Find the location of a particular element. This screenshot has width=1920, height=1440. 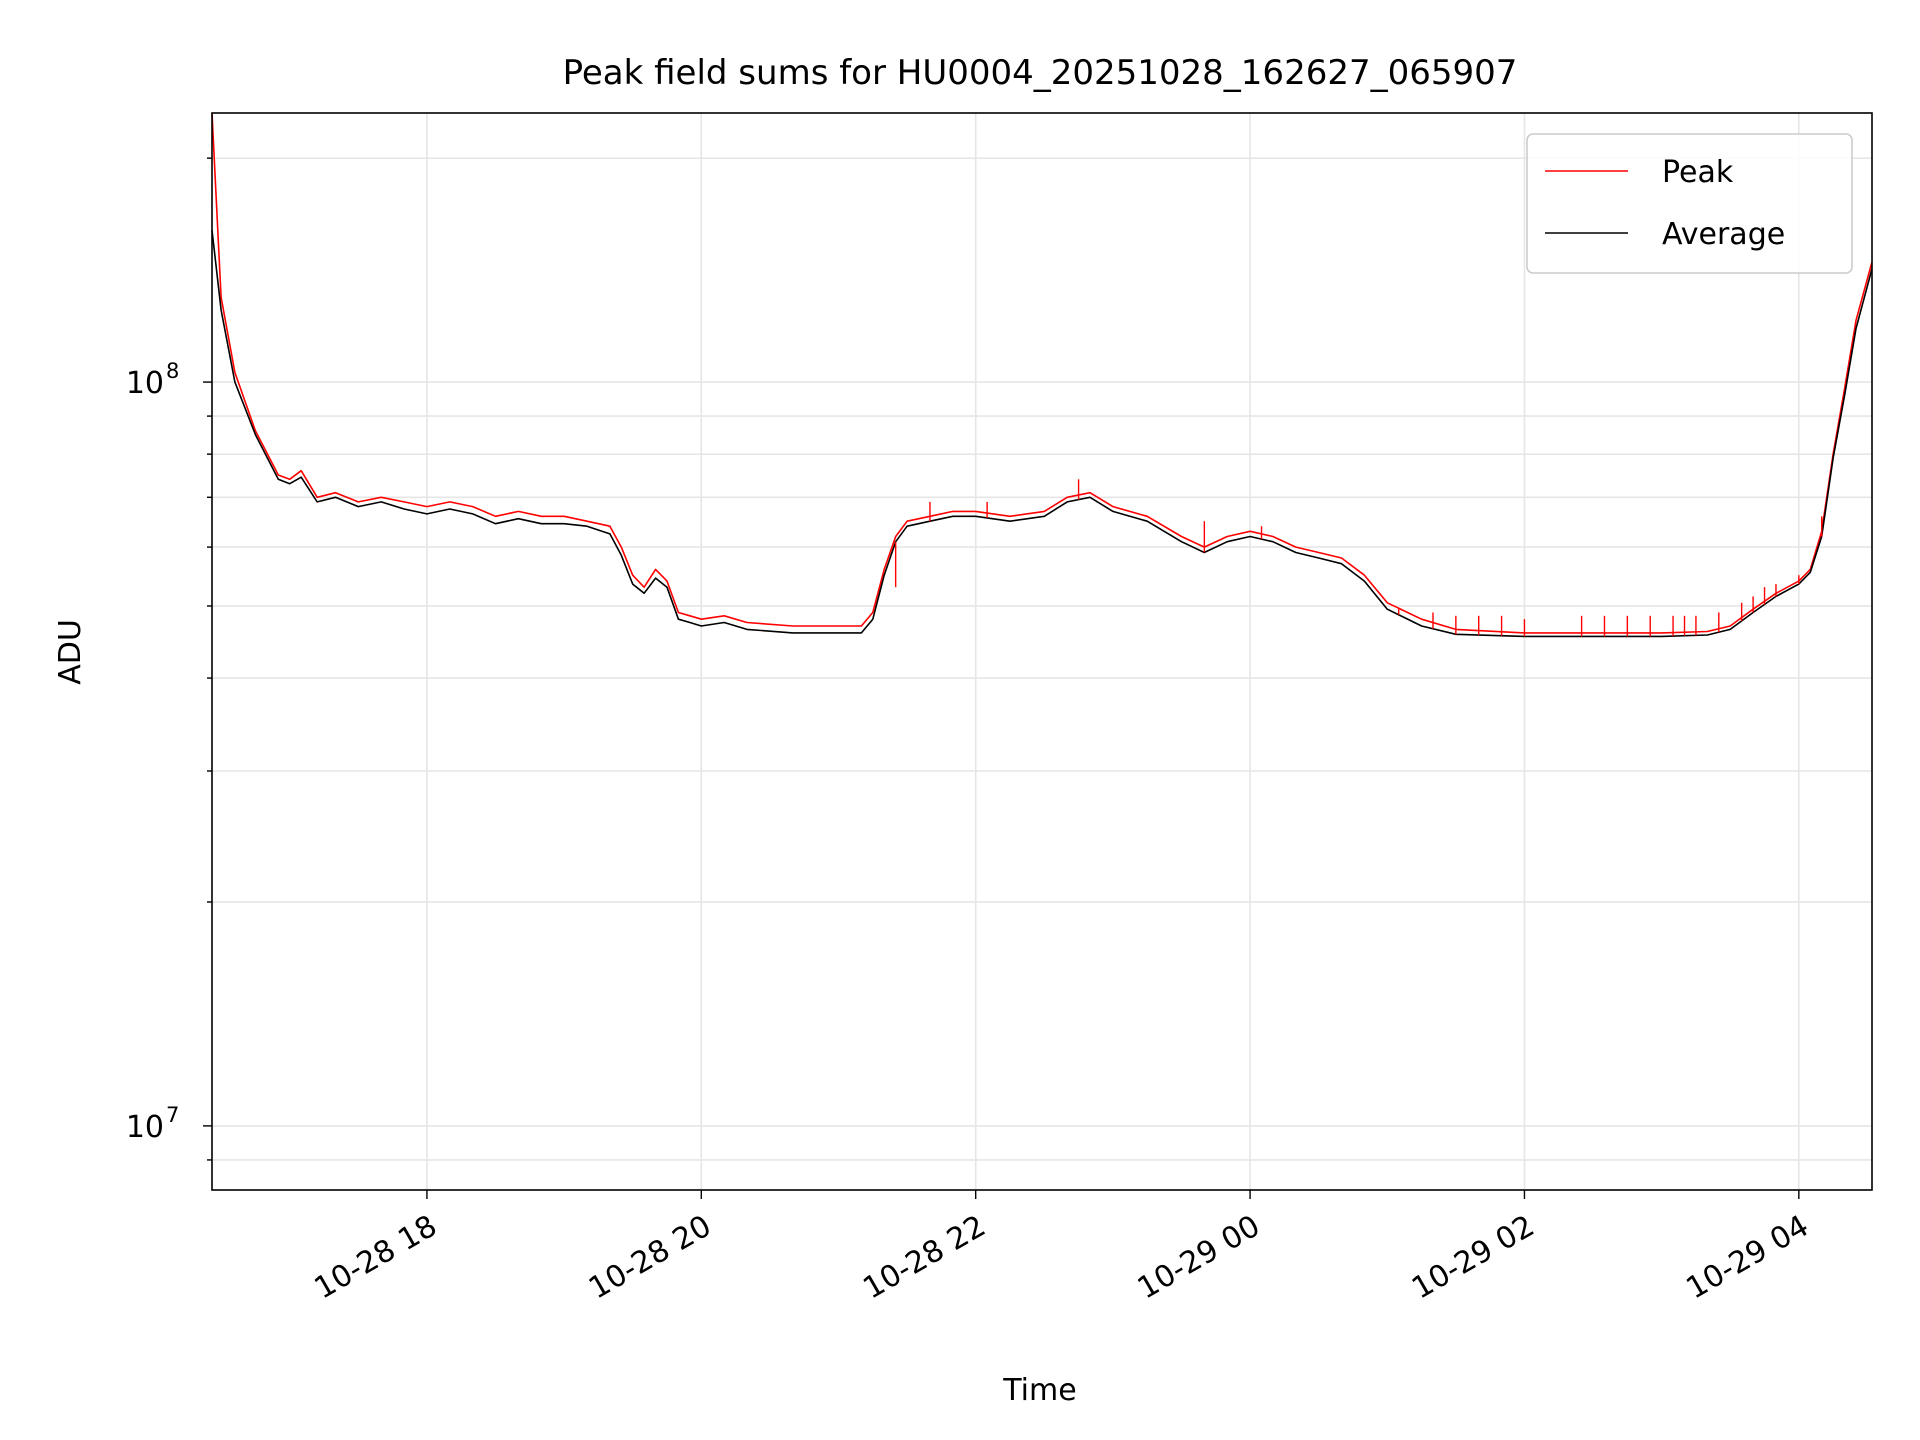

legend-average-label: Average is located at coordinates (1723, 234).